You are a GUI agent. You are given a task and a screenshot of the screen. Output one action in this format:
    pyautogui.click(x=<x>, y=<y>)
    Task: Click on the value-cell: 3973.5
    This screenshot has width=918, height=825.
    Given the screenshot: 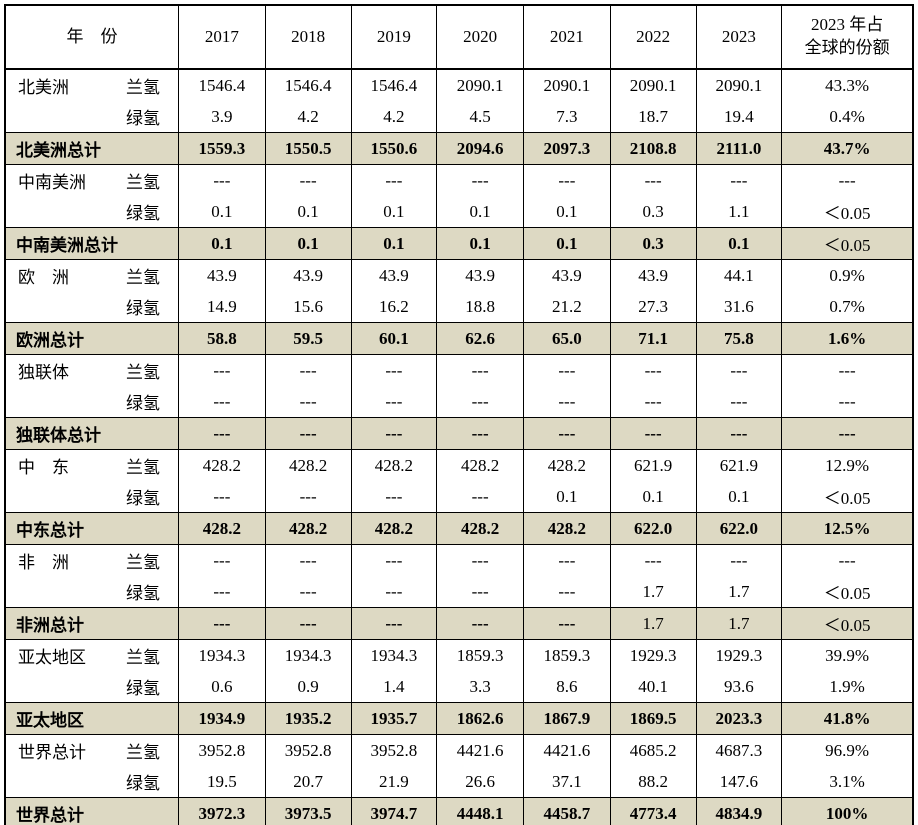 What is the action you would take?
    pyautogui.click(x=308, y=811)
    